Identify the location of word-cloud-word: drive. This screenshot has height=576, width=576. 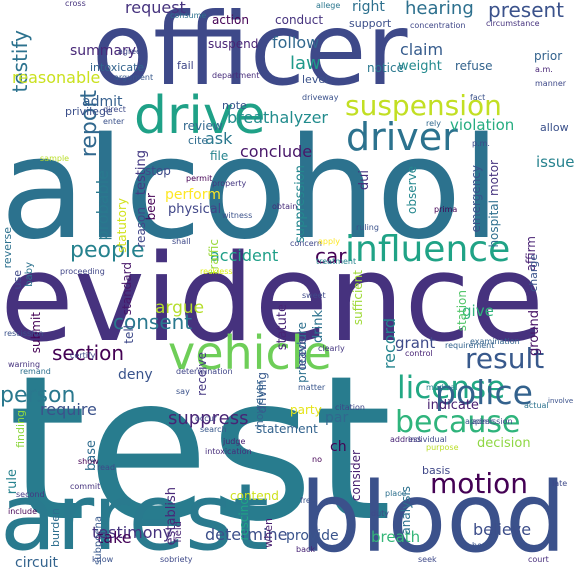
(200, 116).